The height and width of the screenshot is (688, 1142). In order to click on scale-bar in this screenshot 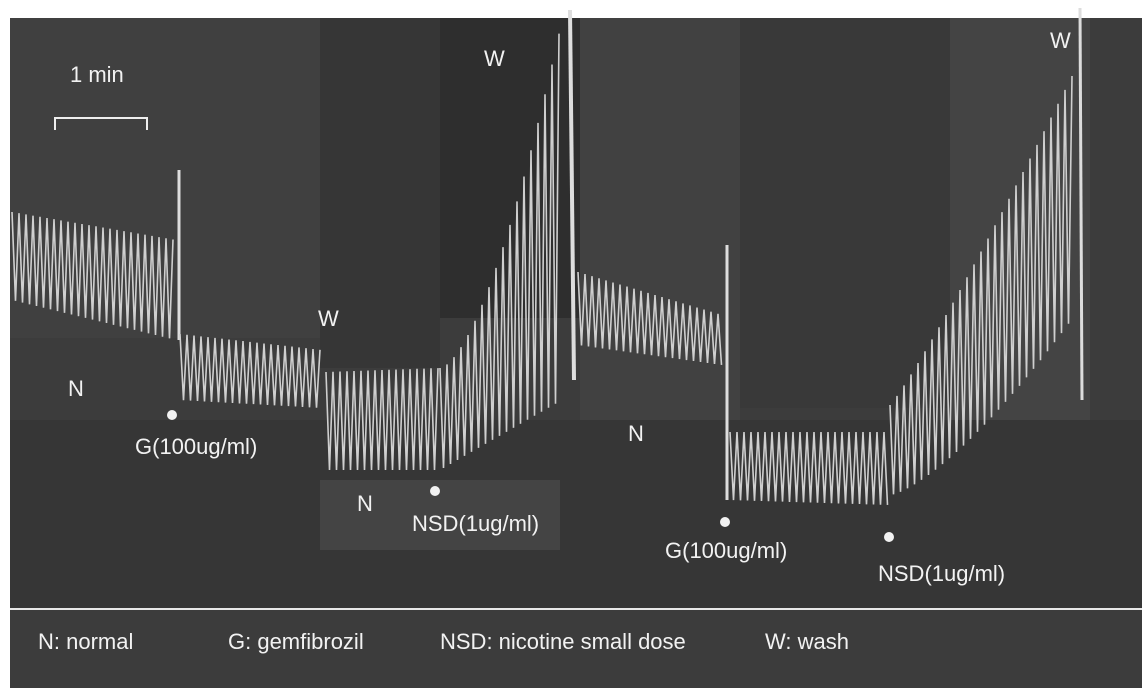, I will do `click(101, 123)`.